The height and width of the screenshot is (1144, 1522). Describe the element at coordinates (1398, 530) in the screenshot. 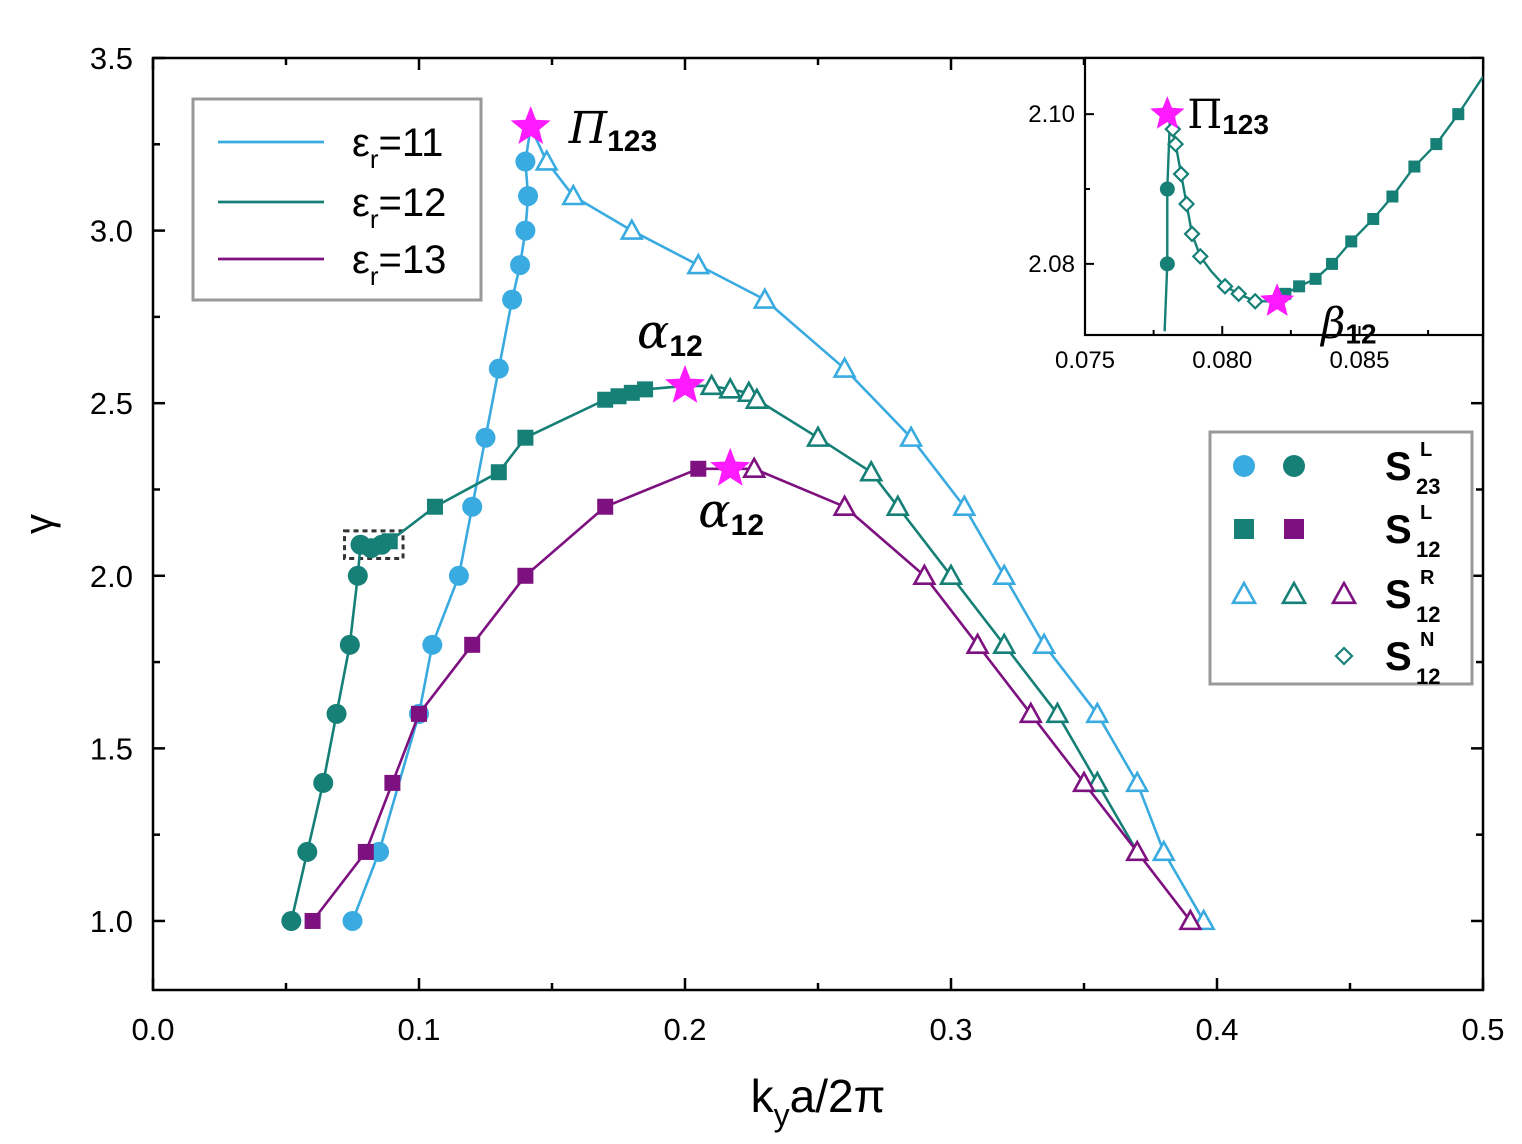

I see `symbol-legend-base: S` at that location.